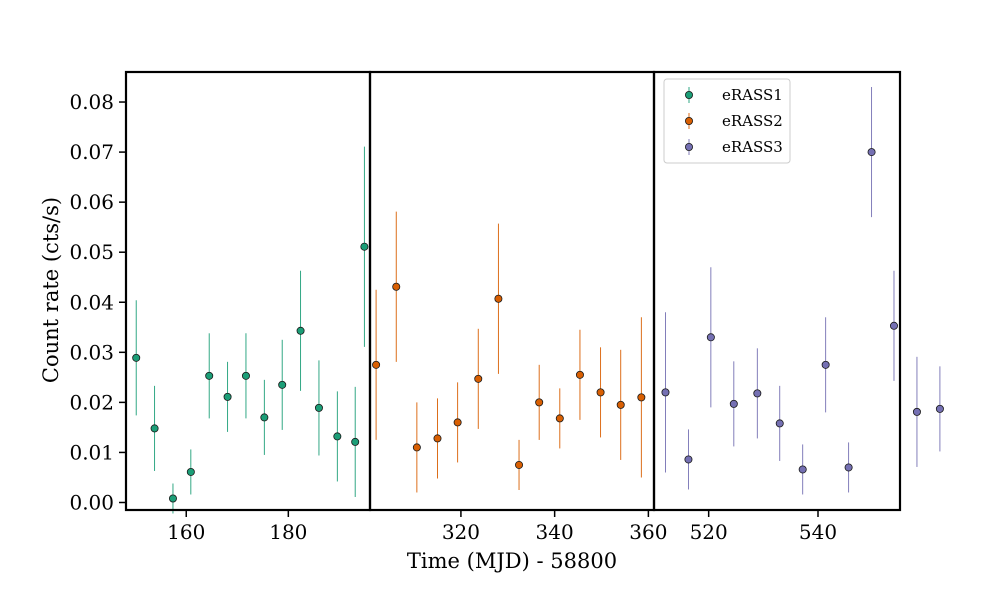 The image size is (1000, 600). I want to click on legend-item: eRASS2, so click(734, 121).